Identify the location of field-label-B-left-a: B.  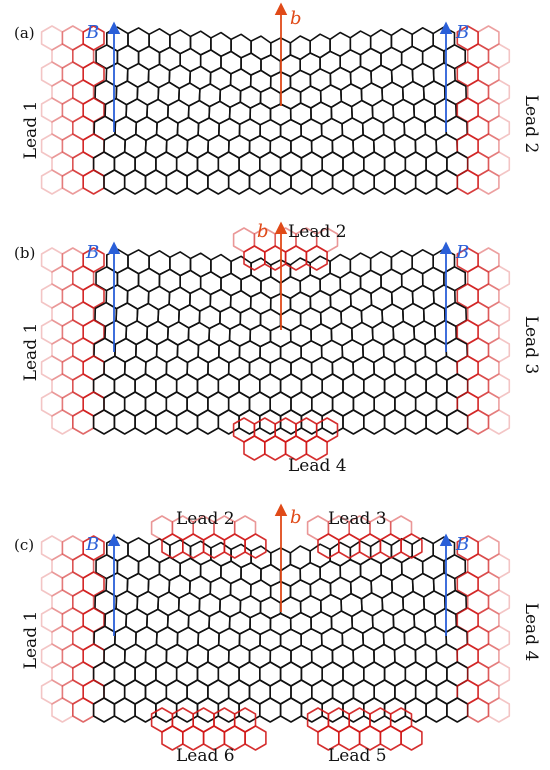
(92, 32).